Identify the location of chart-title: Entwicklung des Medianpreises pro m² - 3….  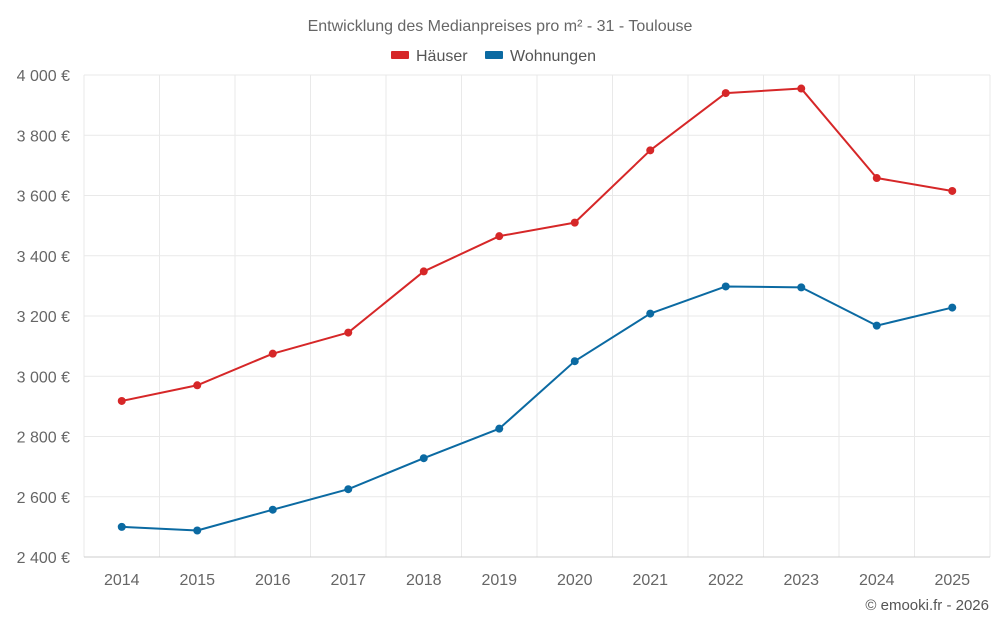
(500, 26).